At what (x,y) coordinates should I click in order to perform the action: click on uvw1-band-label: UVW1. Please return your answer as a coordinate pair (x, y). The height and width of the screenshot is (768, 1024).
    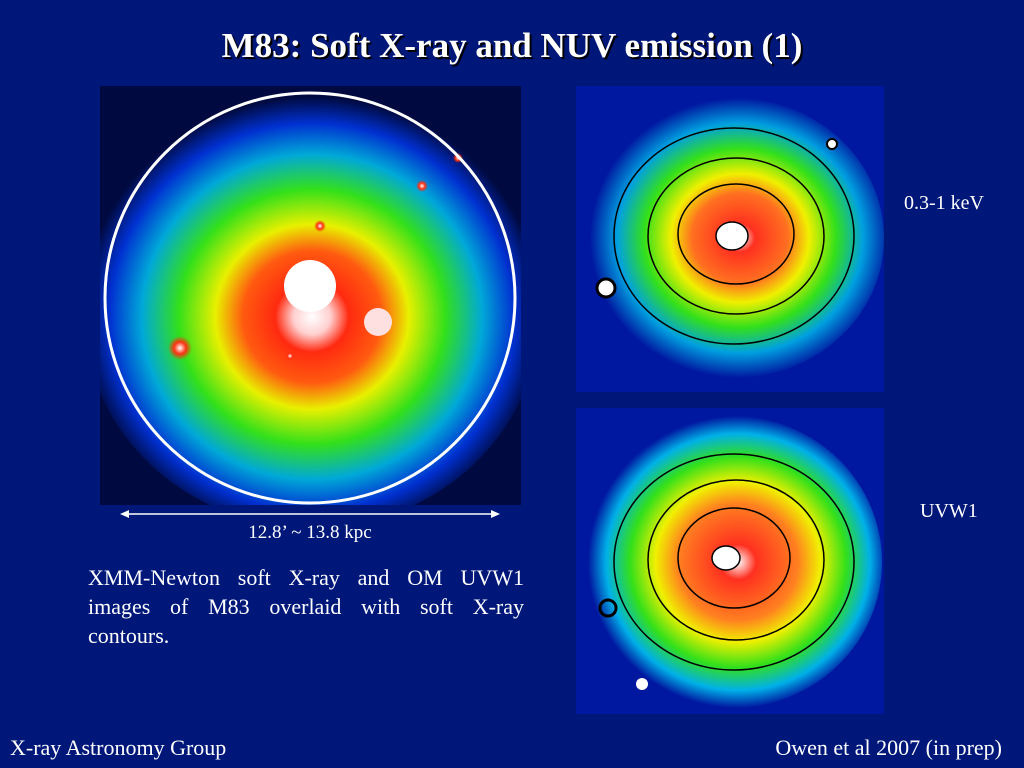
    Looking at the image, I should click on (949, 511).